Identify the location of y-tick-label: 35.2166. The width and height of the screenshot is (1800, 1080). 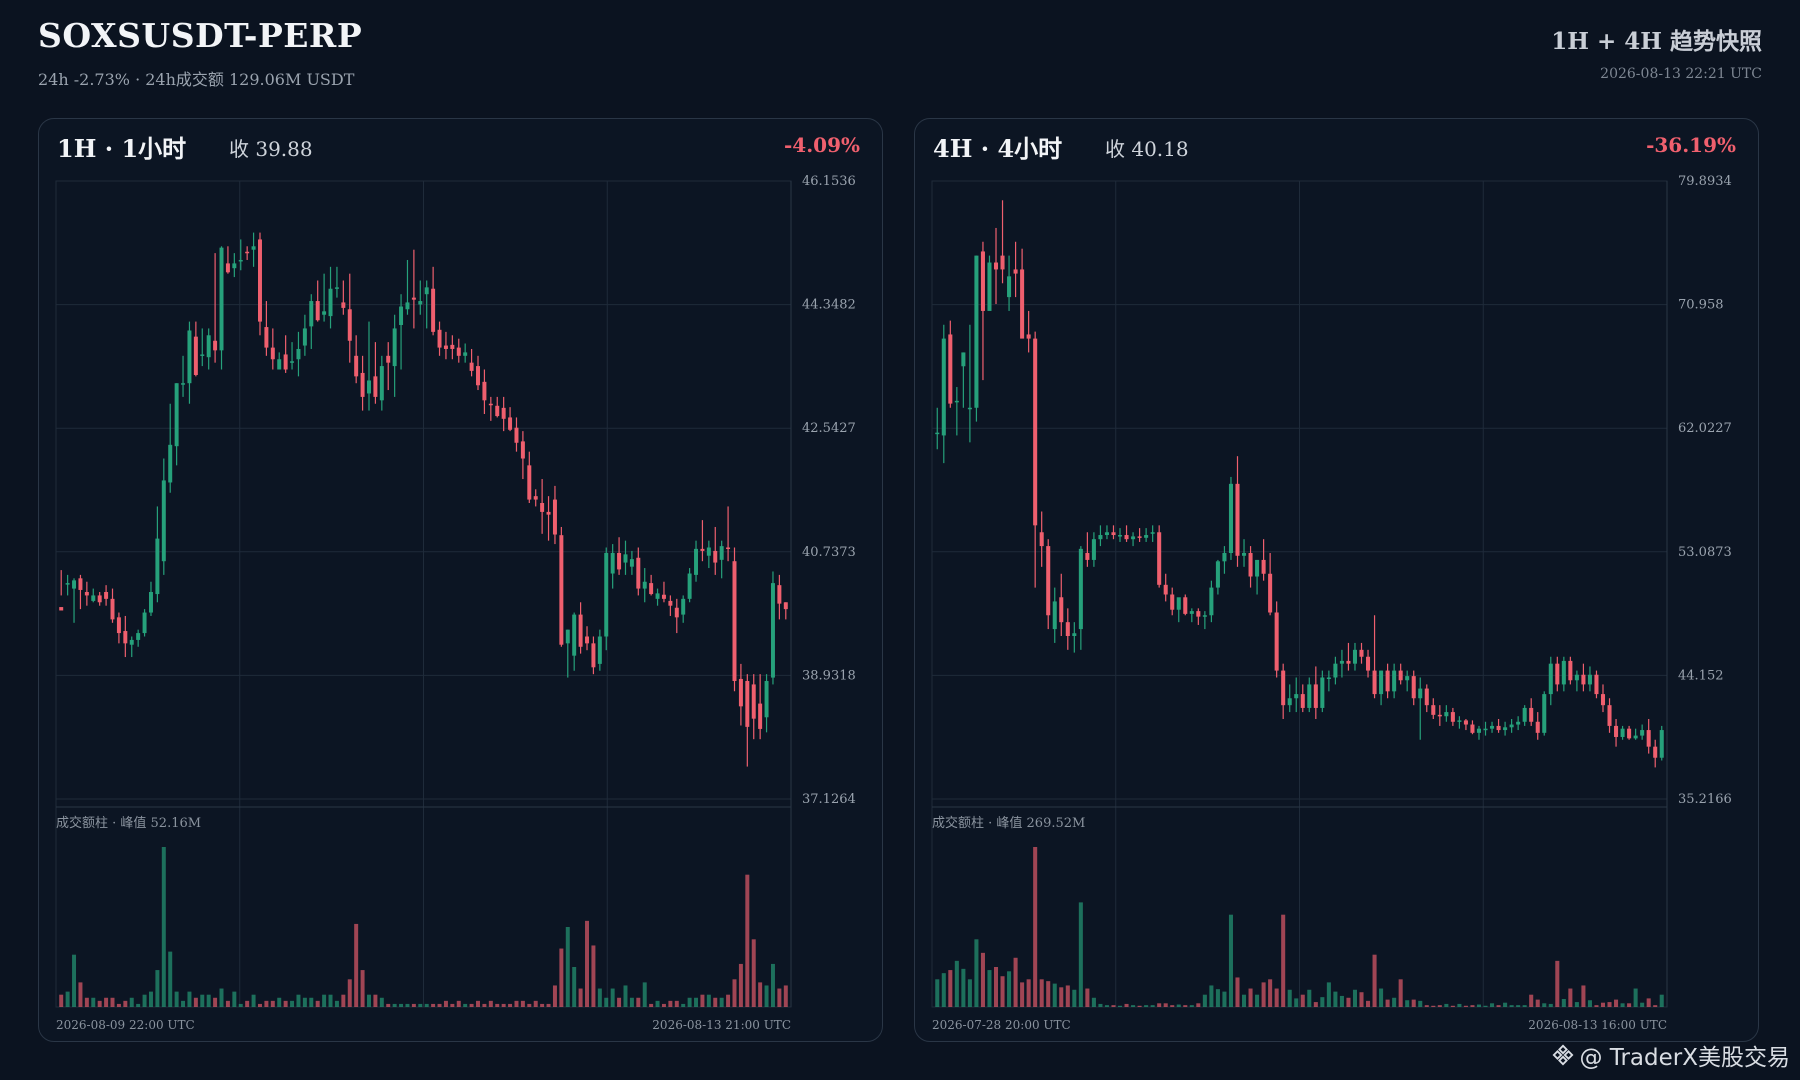
(1705, 799).